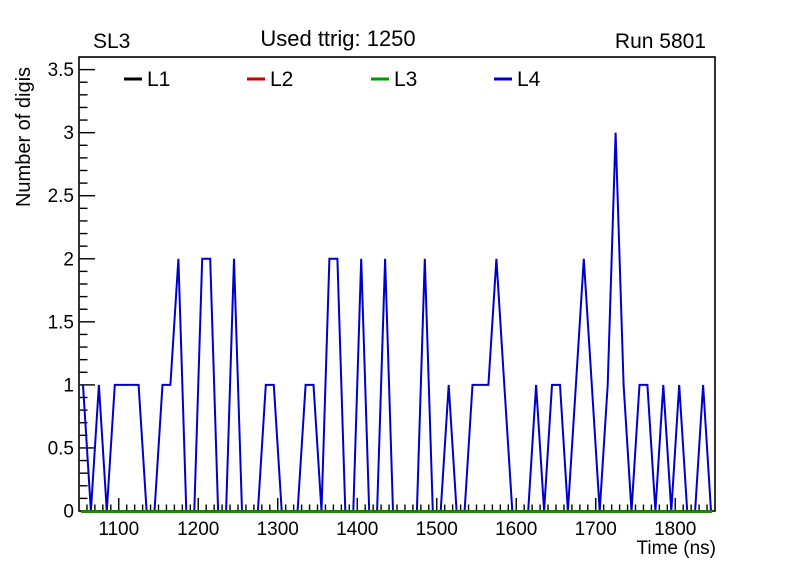 The image size is (796, 572). Describe the element at coordinates (278, 529) in the screenshot. I see `svg-text: 1300` at that location.